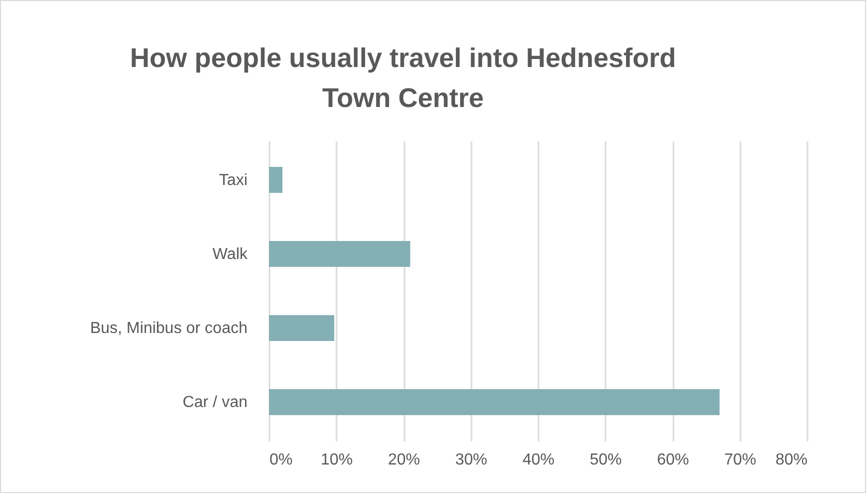 This screenshot has height=495, width=868. I want to click on x-tick-label: 30%, so click(471, 460).